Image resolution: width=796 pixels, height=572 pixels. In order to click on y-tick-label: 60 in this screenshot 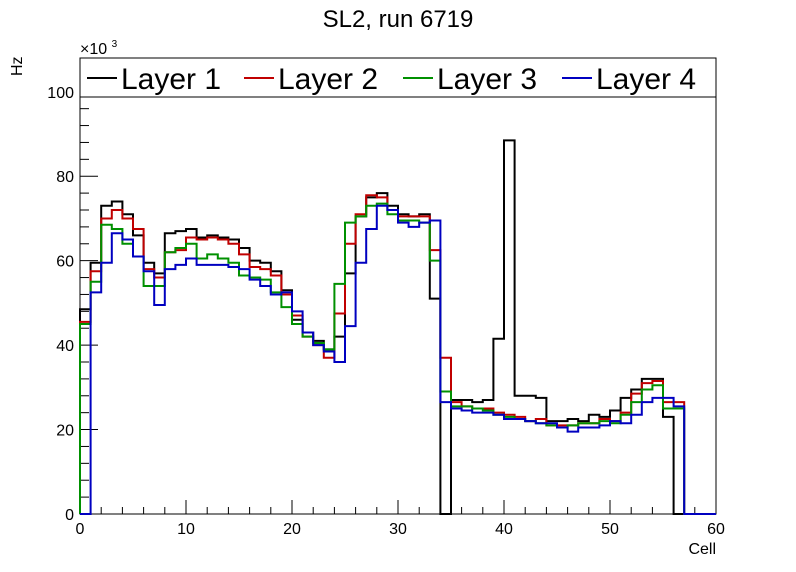, I will do `click(65, 262)`.